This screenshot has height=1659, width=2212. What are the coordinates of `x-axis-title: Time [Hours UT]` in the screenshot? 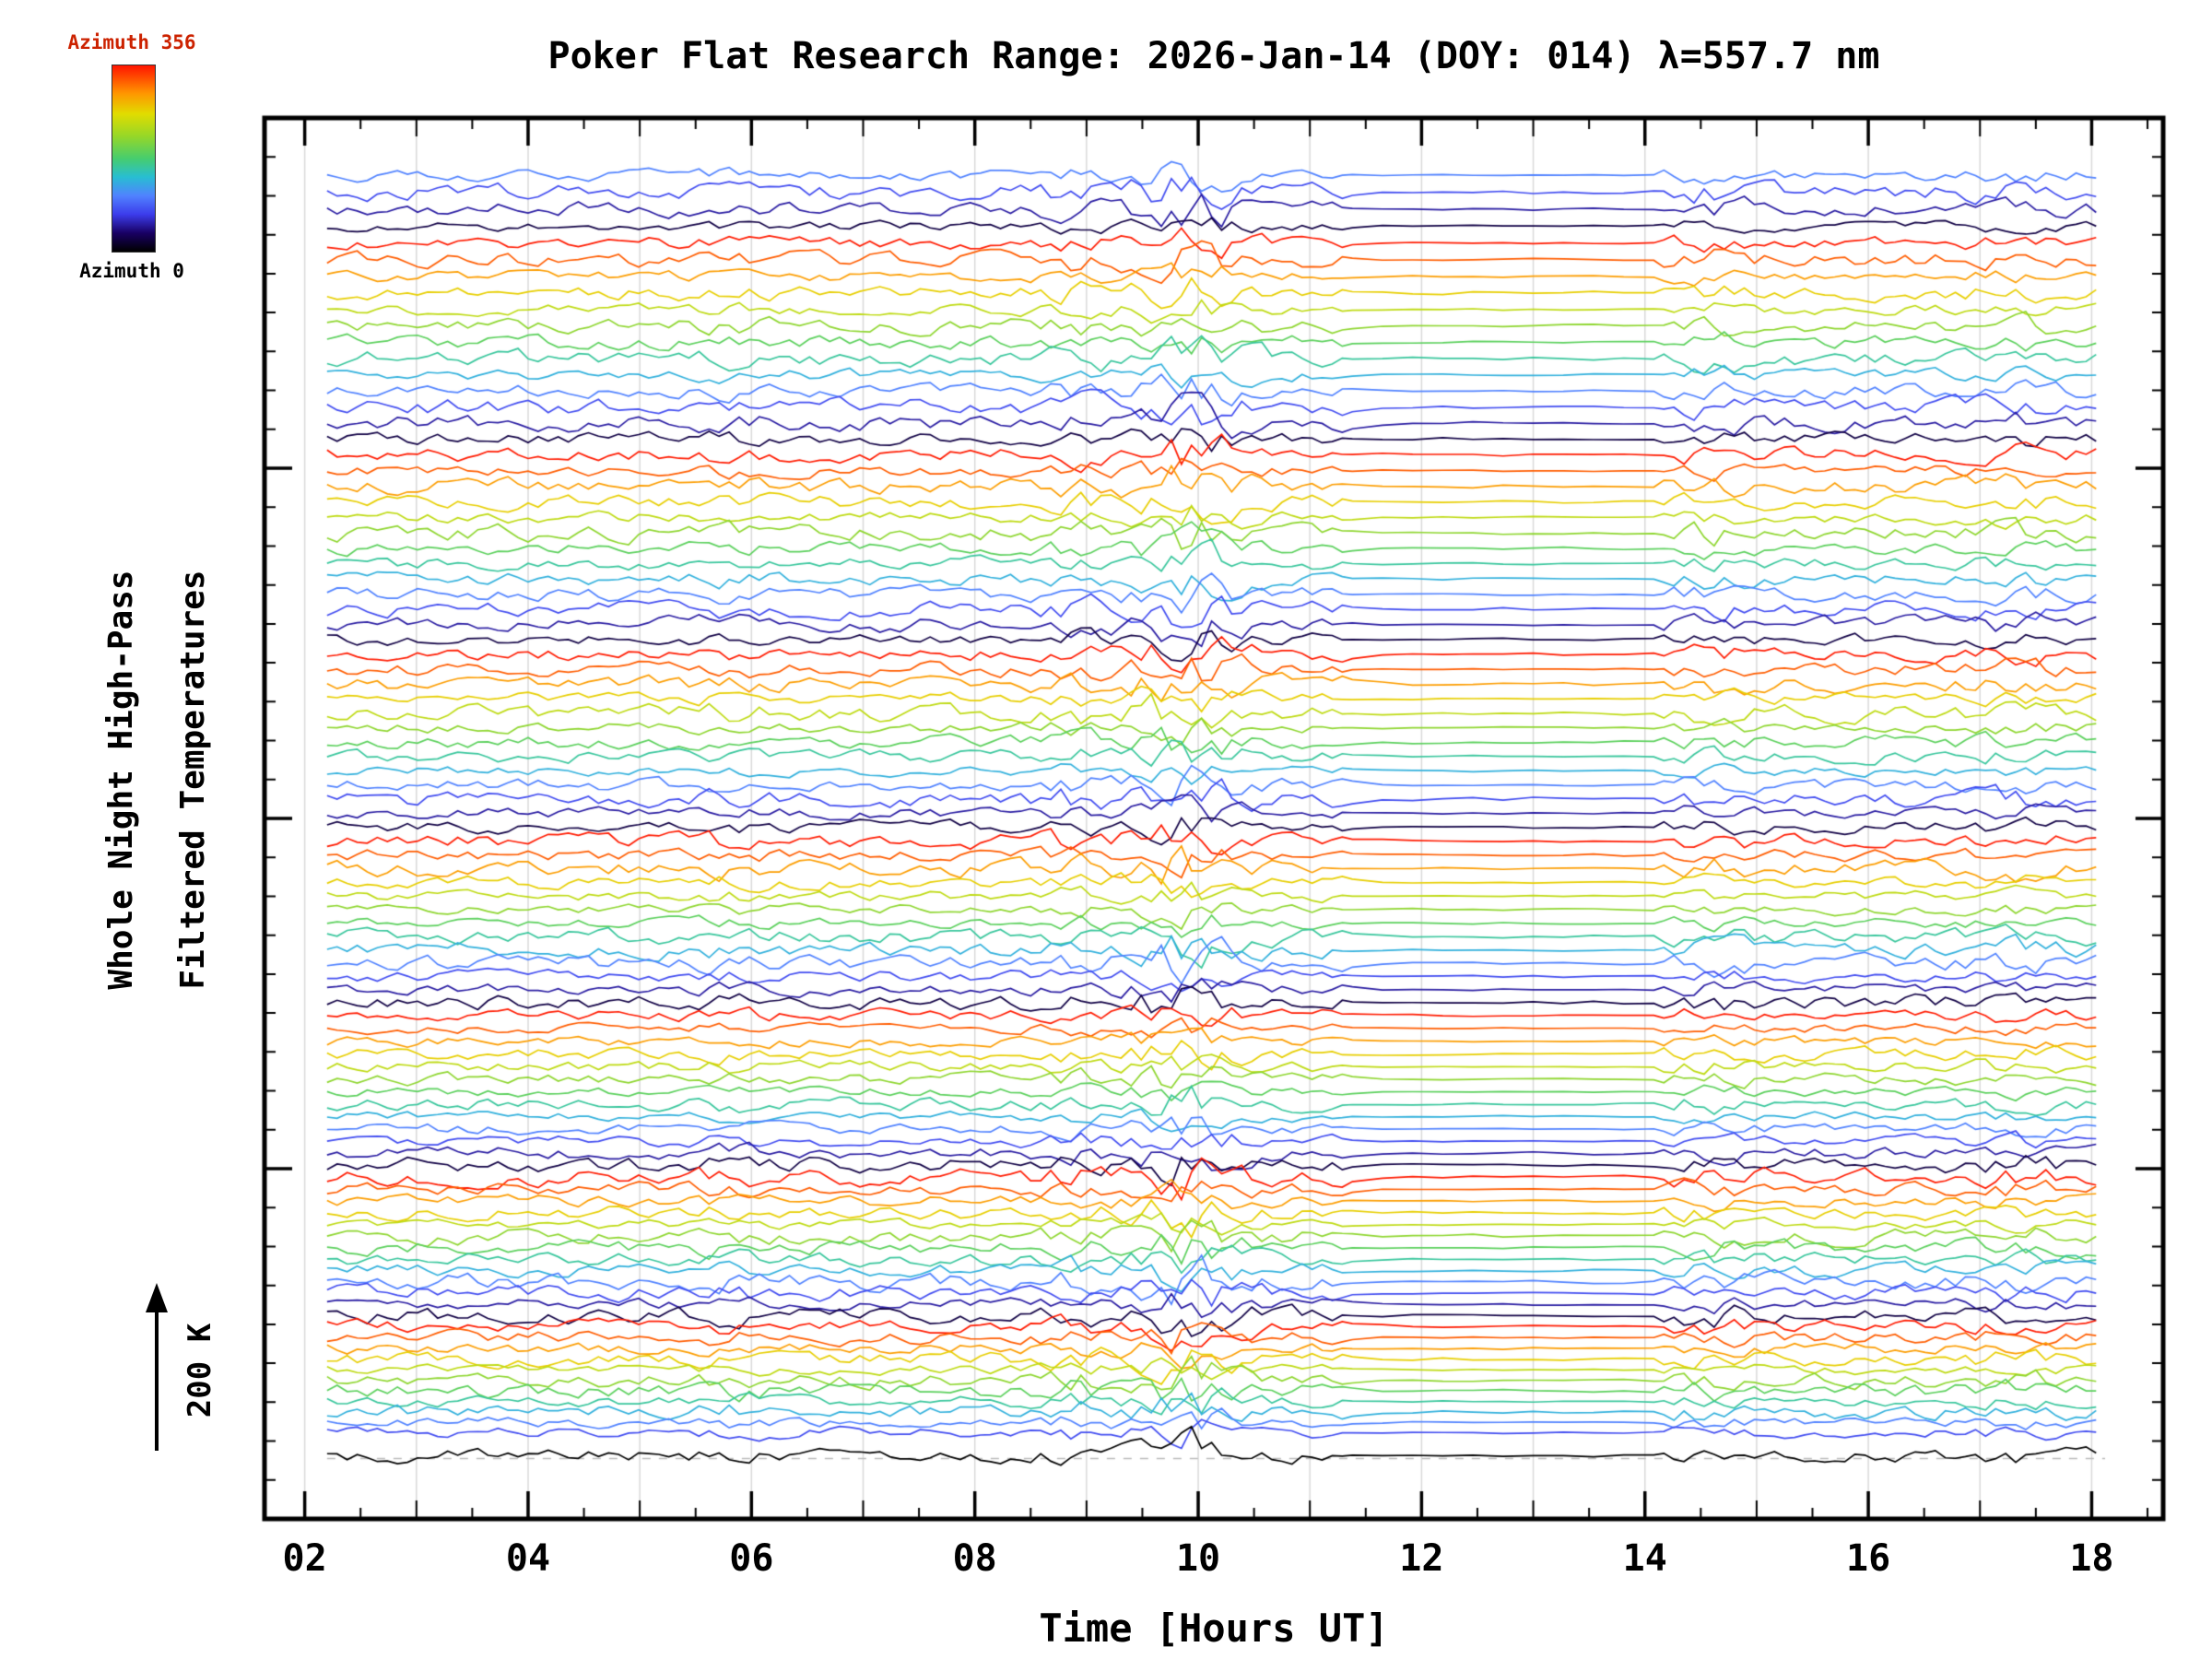 It's located at (1214, 1628).